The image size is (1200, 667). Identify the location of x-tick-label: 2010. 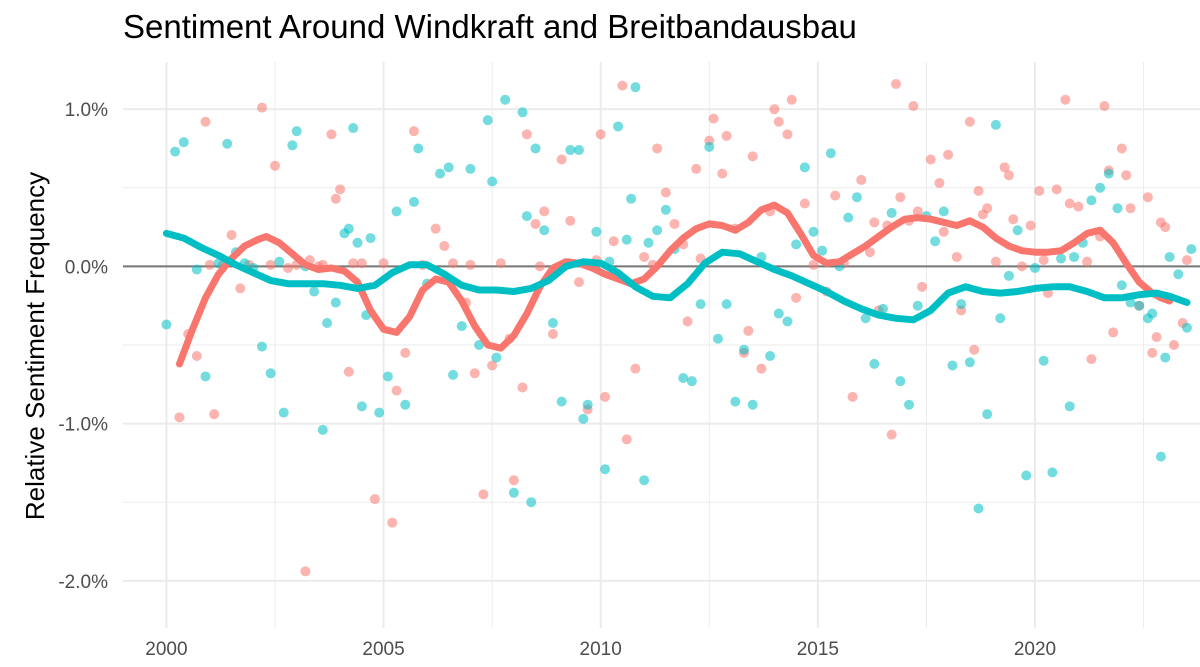
(601, 649).